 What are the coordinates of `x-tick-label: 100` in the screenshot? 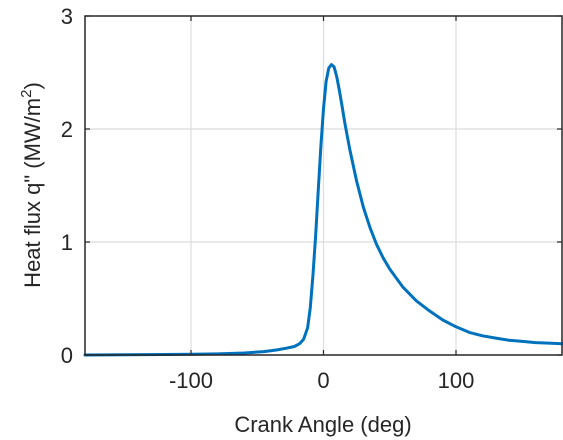 It's located at (456, 380).